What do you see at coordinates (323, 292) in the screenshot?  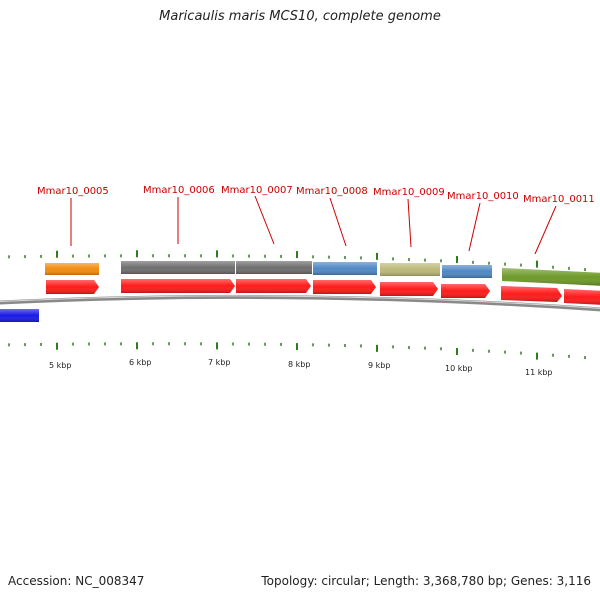 I see `cds-track` at bounding box center [323, 292].